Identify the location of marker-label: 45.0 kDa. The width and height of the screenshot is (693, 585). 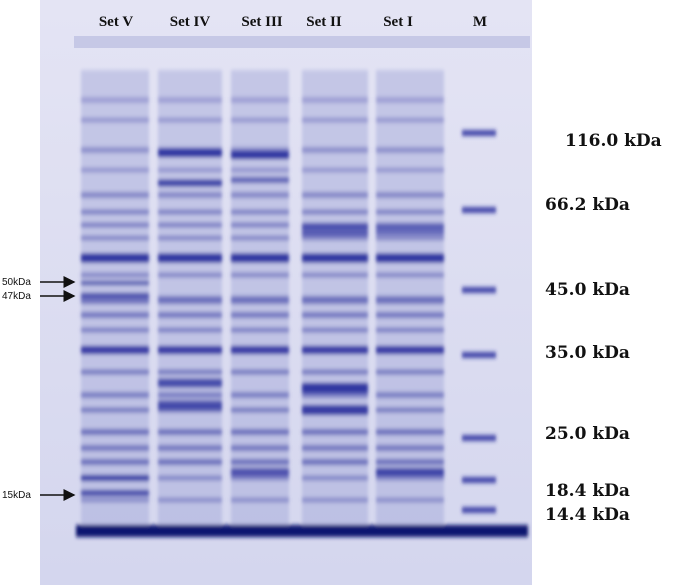
(587, 290).